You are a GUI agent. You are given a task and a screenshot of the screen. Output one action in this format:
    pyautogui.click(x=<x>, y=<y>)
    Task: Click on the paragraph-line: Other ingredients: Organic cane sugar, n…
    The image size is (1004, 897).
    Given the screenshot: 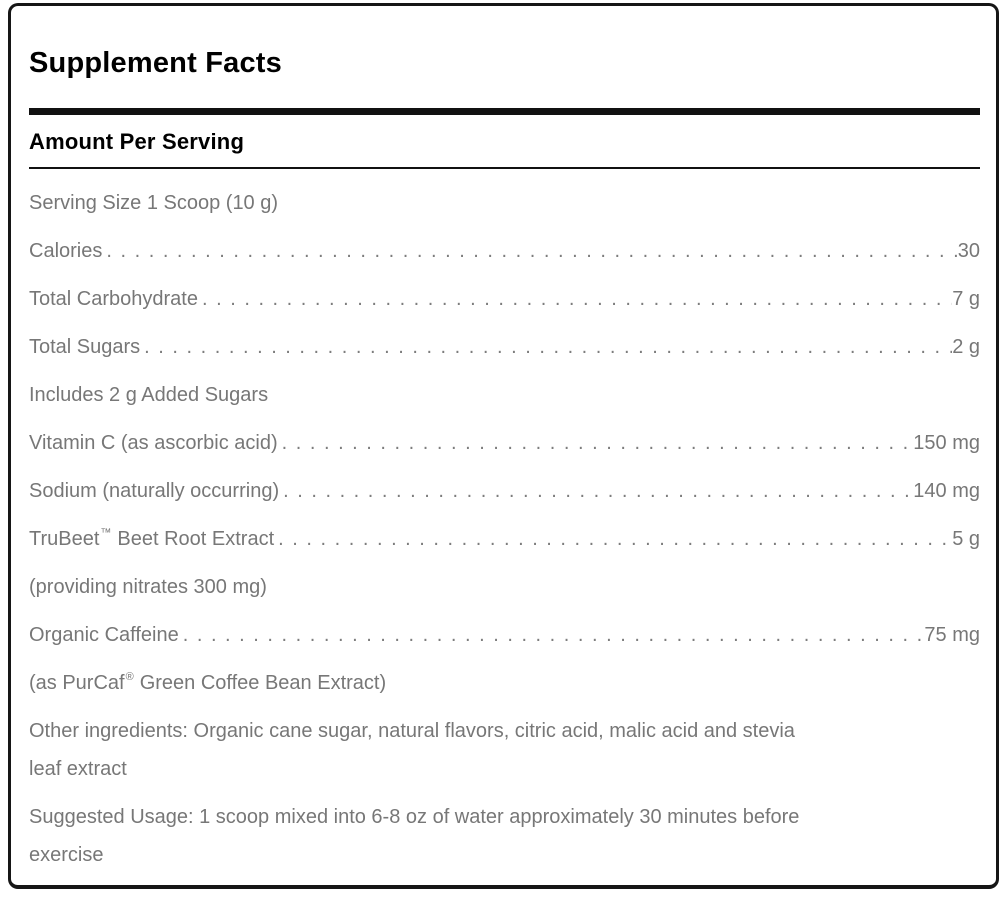 What is the action you would take?
    pyautogui.click(x=412, y=731)
    